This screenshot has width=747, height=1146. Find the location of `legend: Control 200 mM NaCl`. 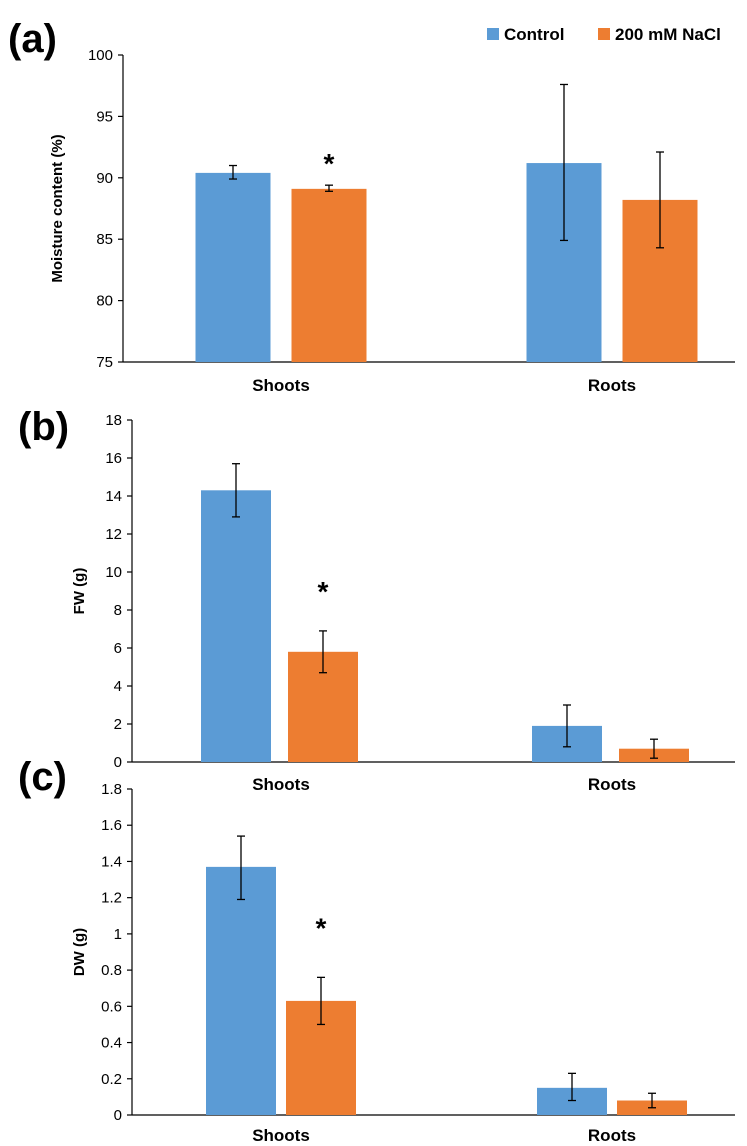

legend: Control 200 mM NaCl is located at coordinates (604, 34).